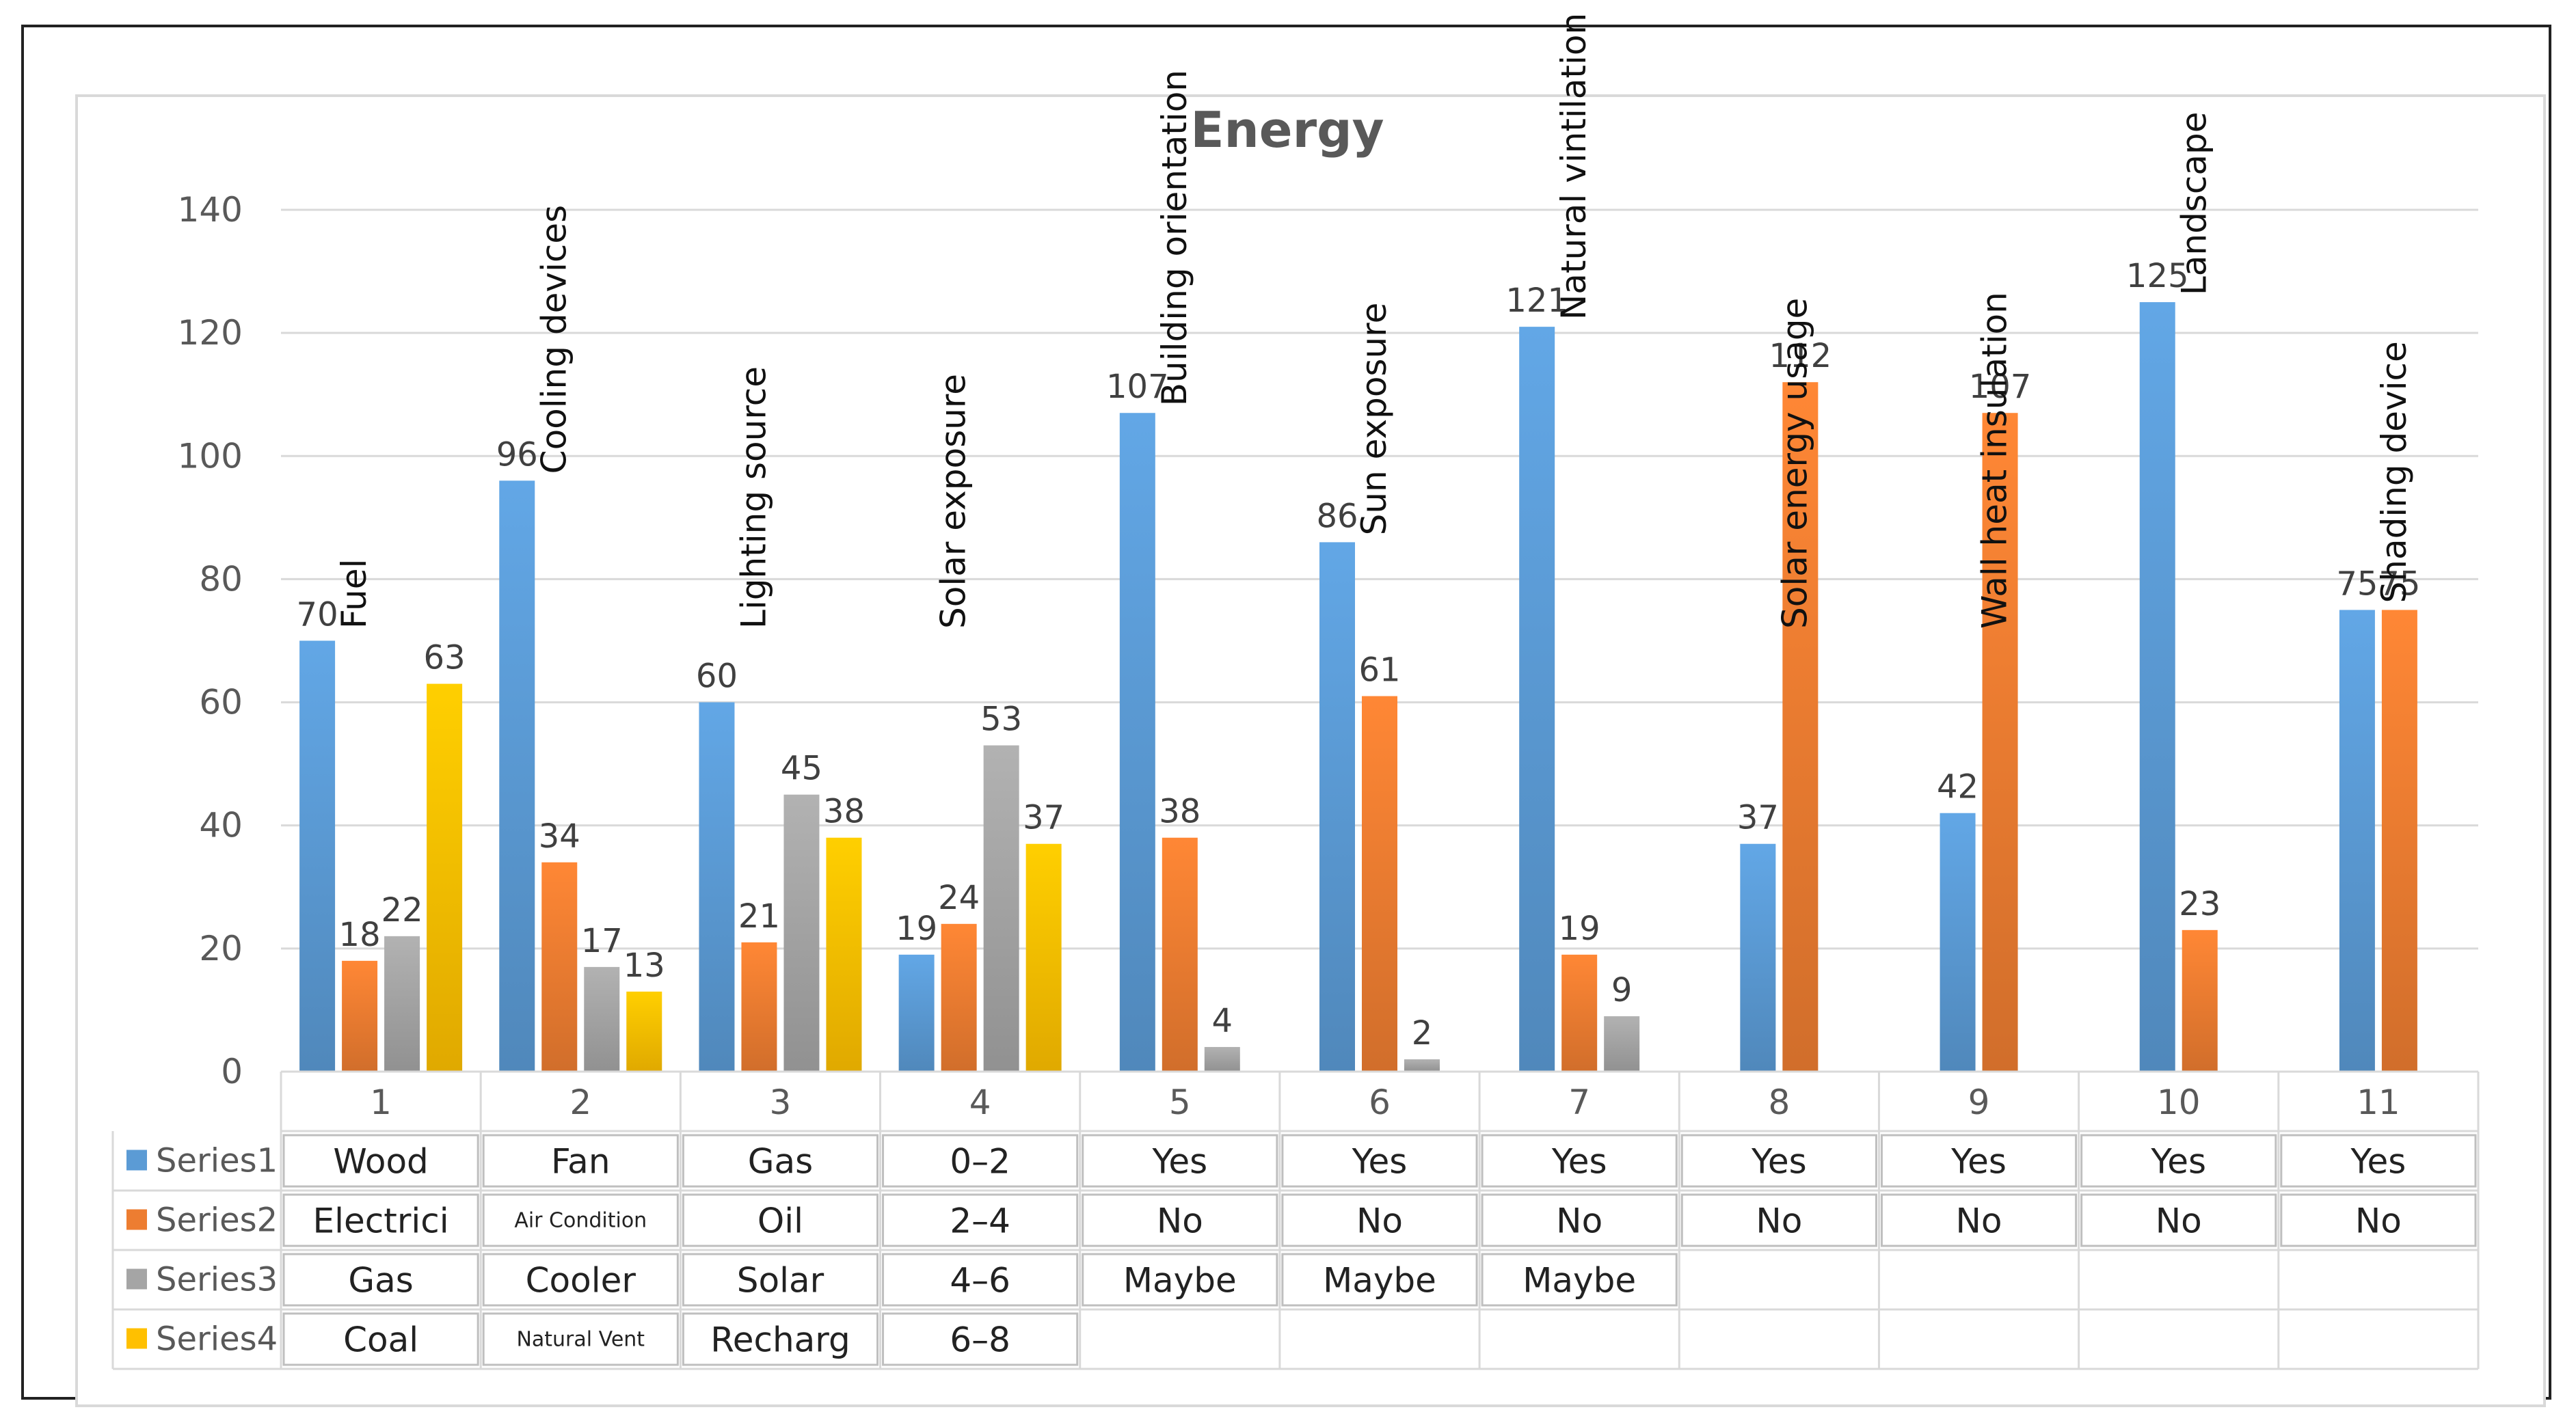 The width and height of the screenshot is (2576, 1427). Describe the element at coordinates (221, 703) in the screenshot. I see `y-tick-label: 60` at that location.